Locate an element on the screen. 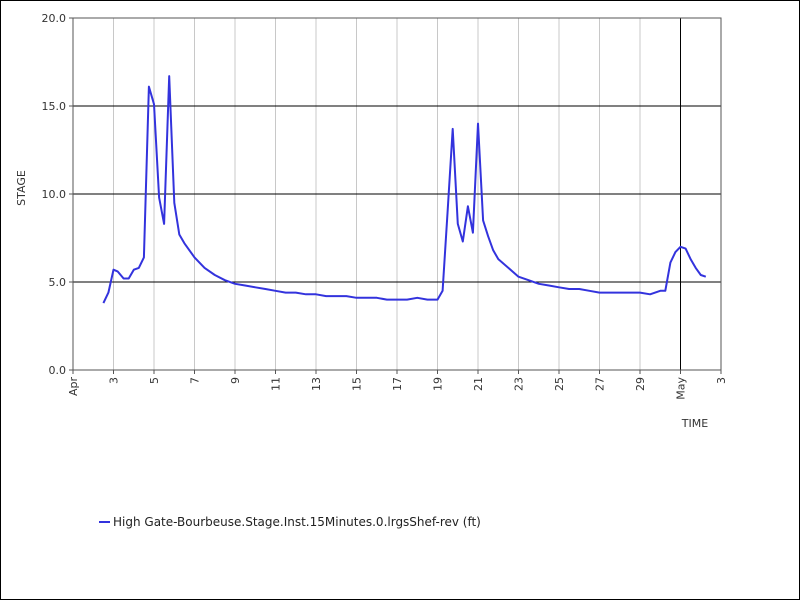 The image size is (800, 600). x-tick-label-6: 13 is located at coordinates (316, 384).